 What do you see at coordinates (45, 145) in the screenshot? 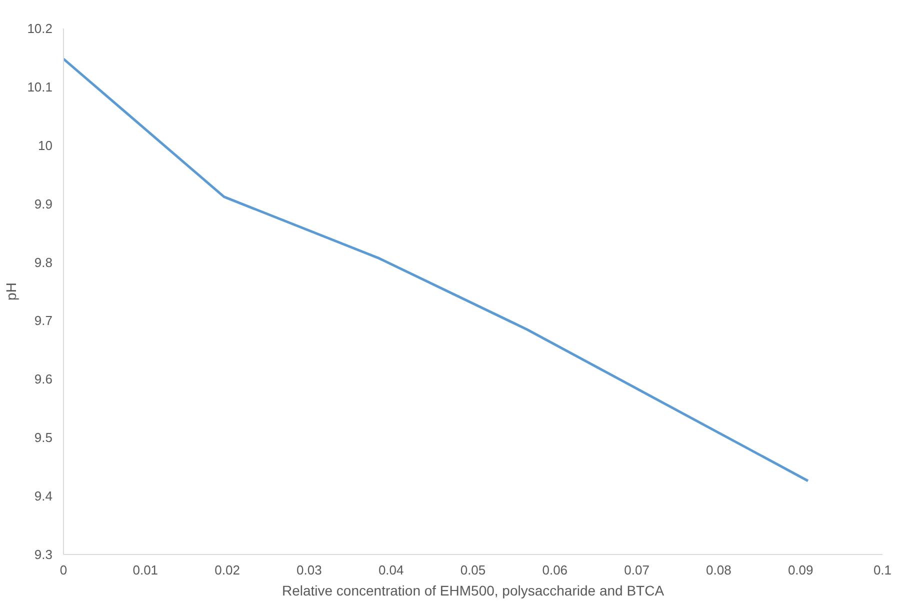
I see `y-tick-label: 10` at bounding box center [45, 145].